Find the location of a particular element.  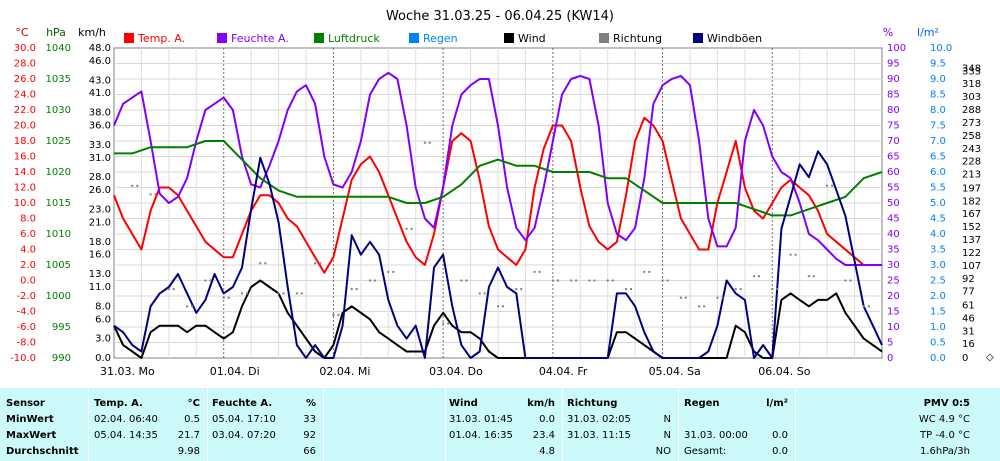

rain-axis-tick: 10.0 is located at coordinates (941, 48).